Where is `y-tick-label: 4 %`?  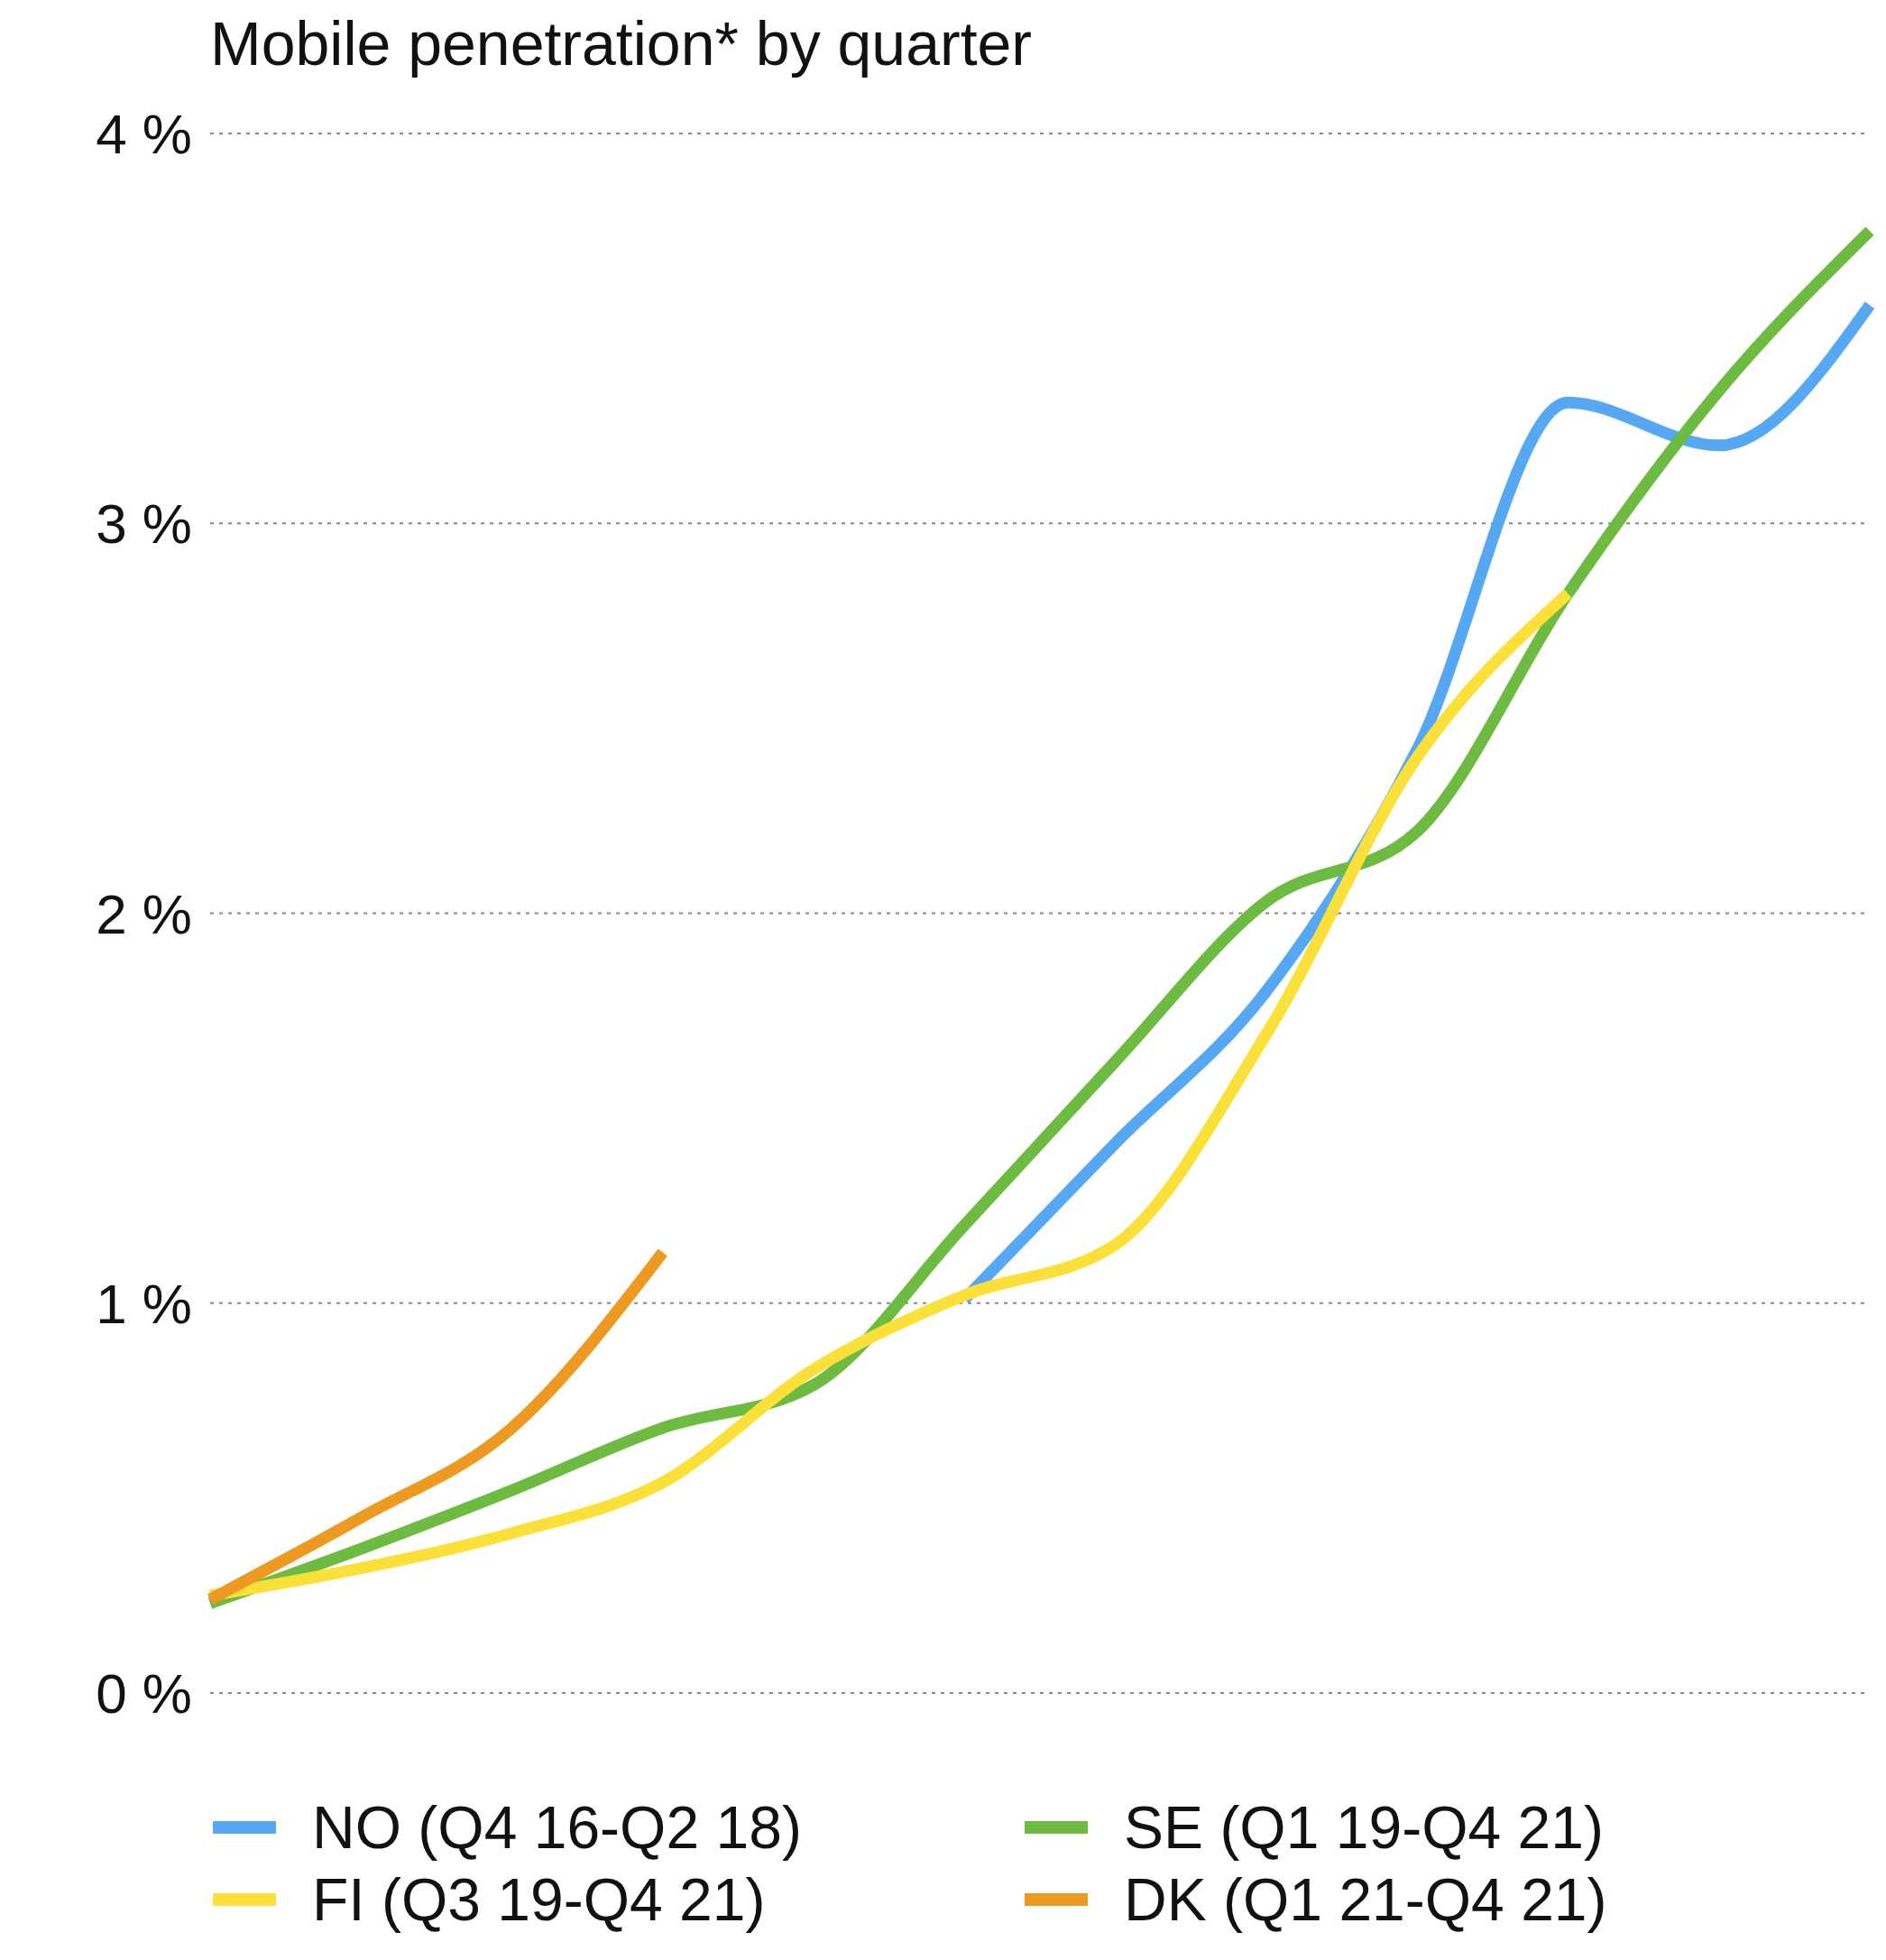 y-tick-label: 4 % is located at coordinates (144, 134).